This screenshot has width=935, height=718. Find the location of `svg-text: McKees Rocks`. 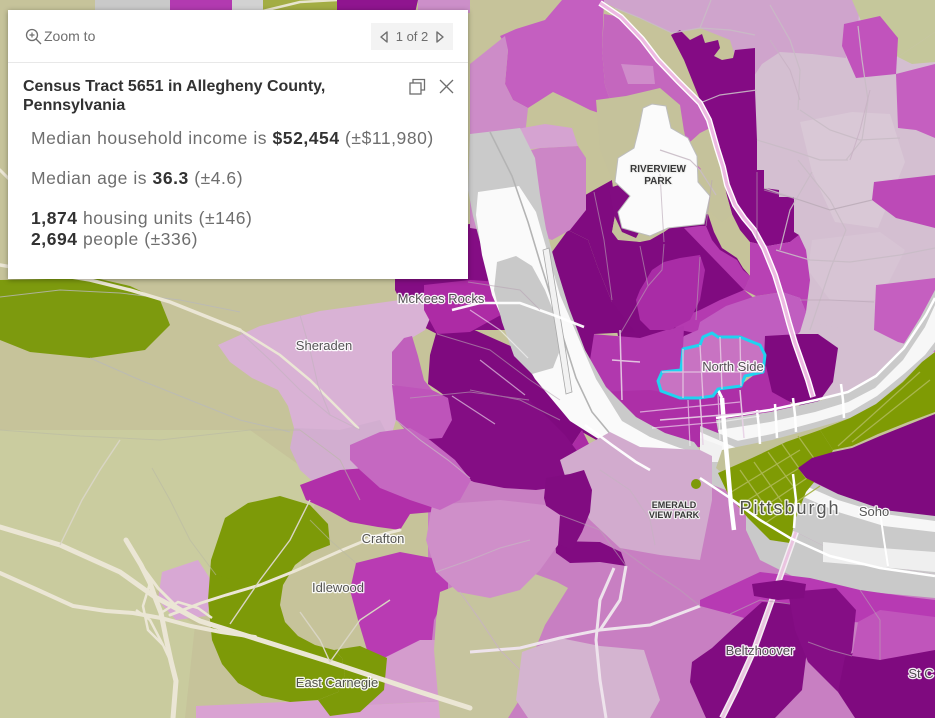

svg-text: McKees Rocks is located at coordinates (441, 298).